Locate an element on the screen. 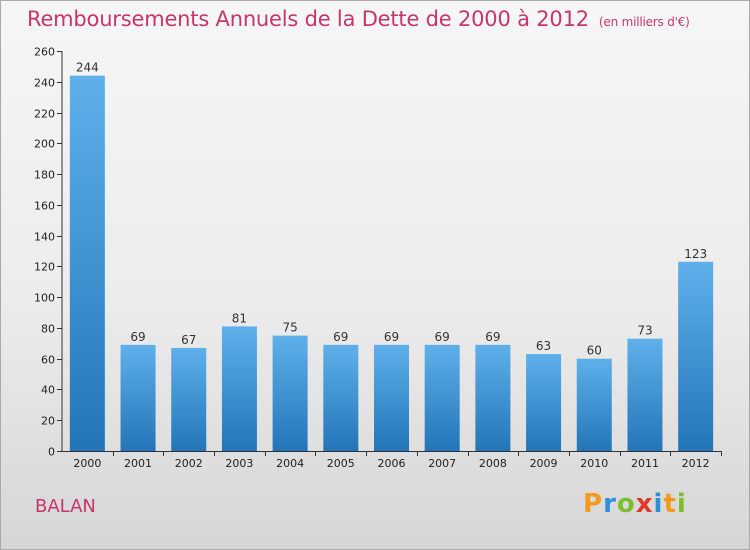  data-label: 67 is located at coordinates (188, 340).